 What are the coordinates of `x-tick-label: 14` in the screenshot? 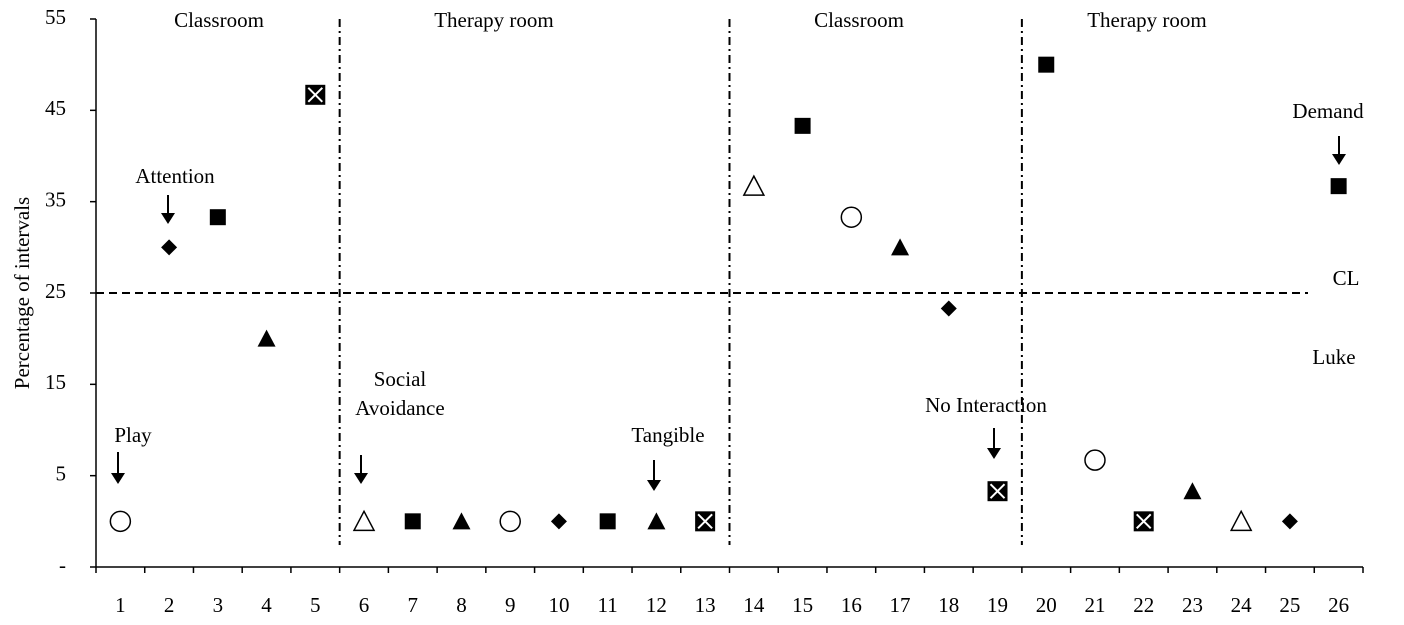 It's located at (754, 605).